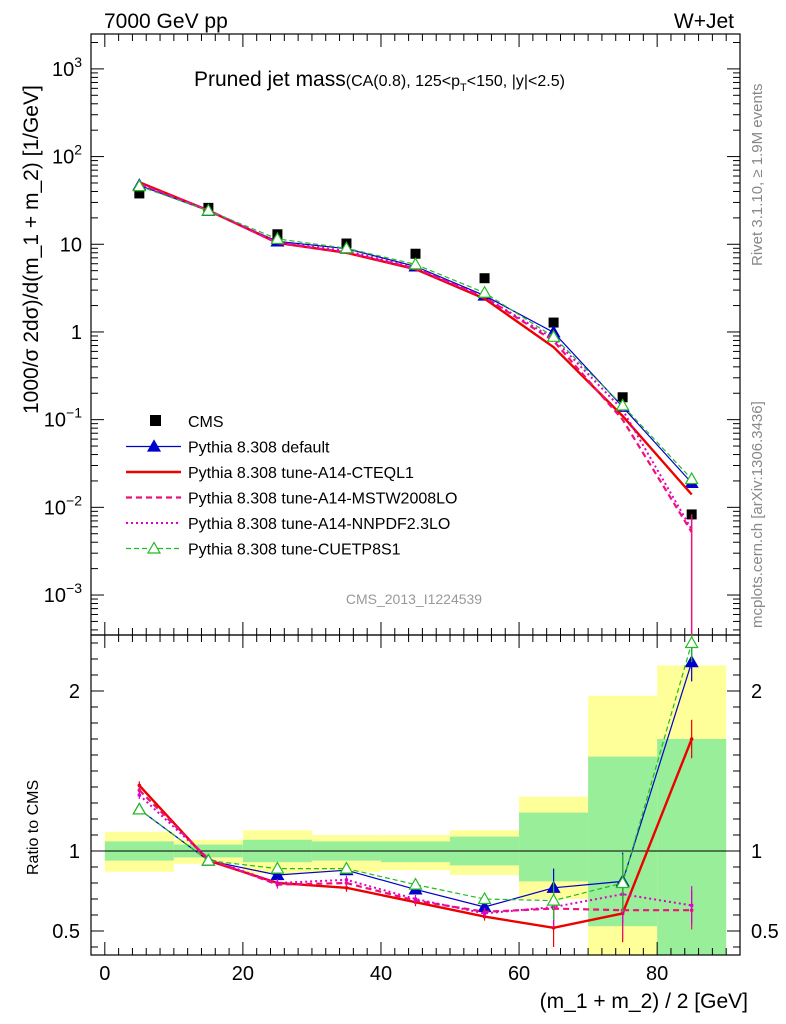  What do you see at coordinates (74, 413) in the screenshot?
I see `y-tick-label-exp: −1` at bounding box center [74, 413].